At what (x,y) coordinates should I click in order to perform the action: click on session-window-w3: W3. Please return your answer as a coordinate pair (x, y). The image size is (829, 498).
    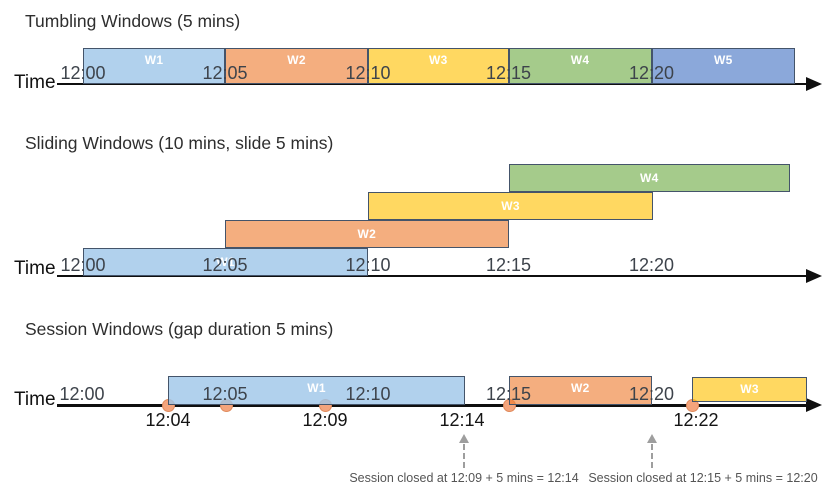
    Looking at the image, I should click on (749, 389).